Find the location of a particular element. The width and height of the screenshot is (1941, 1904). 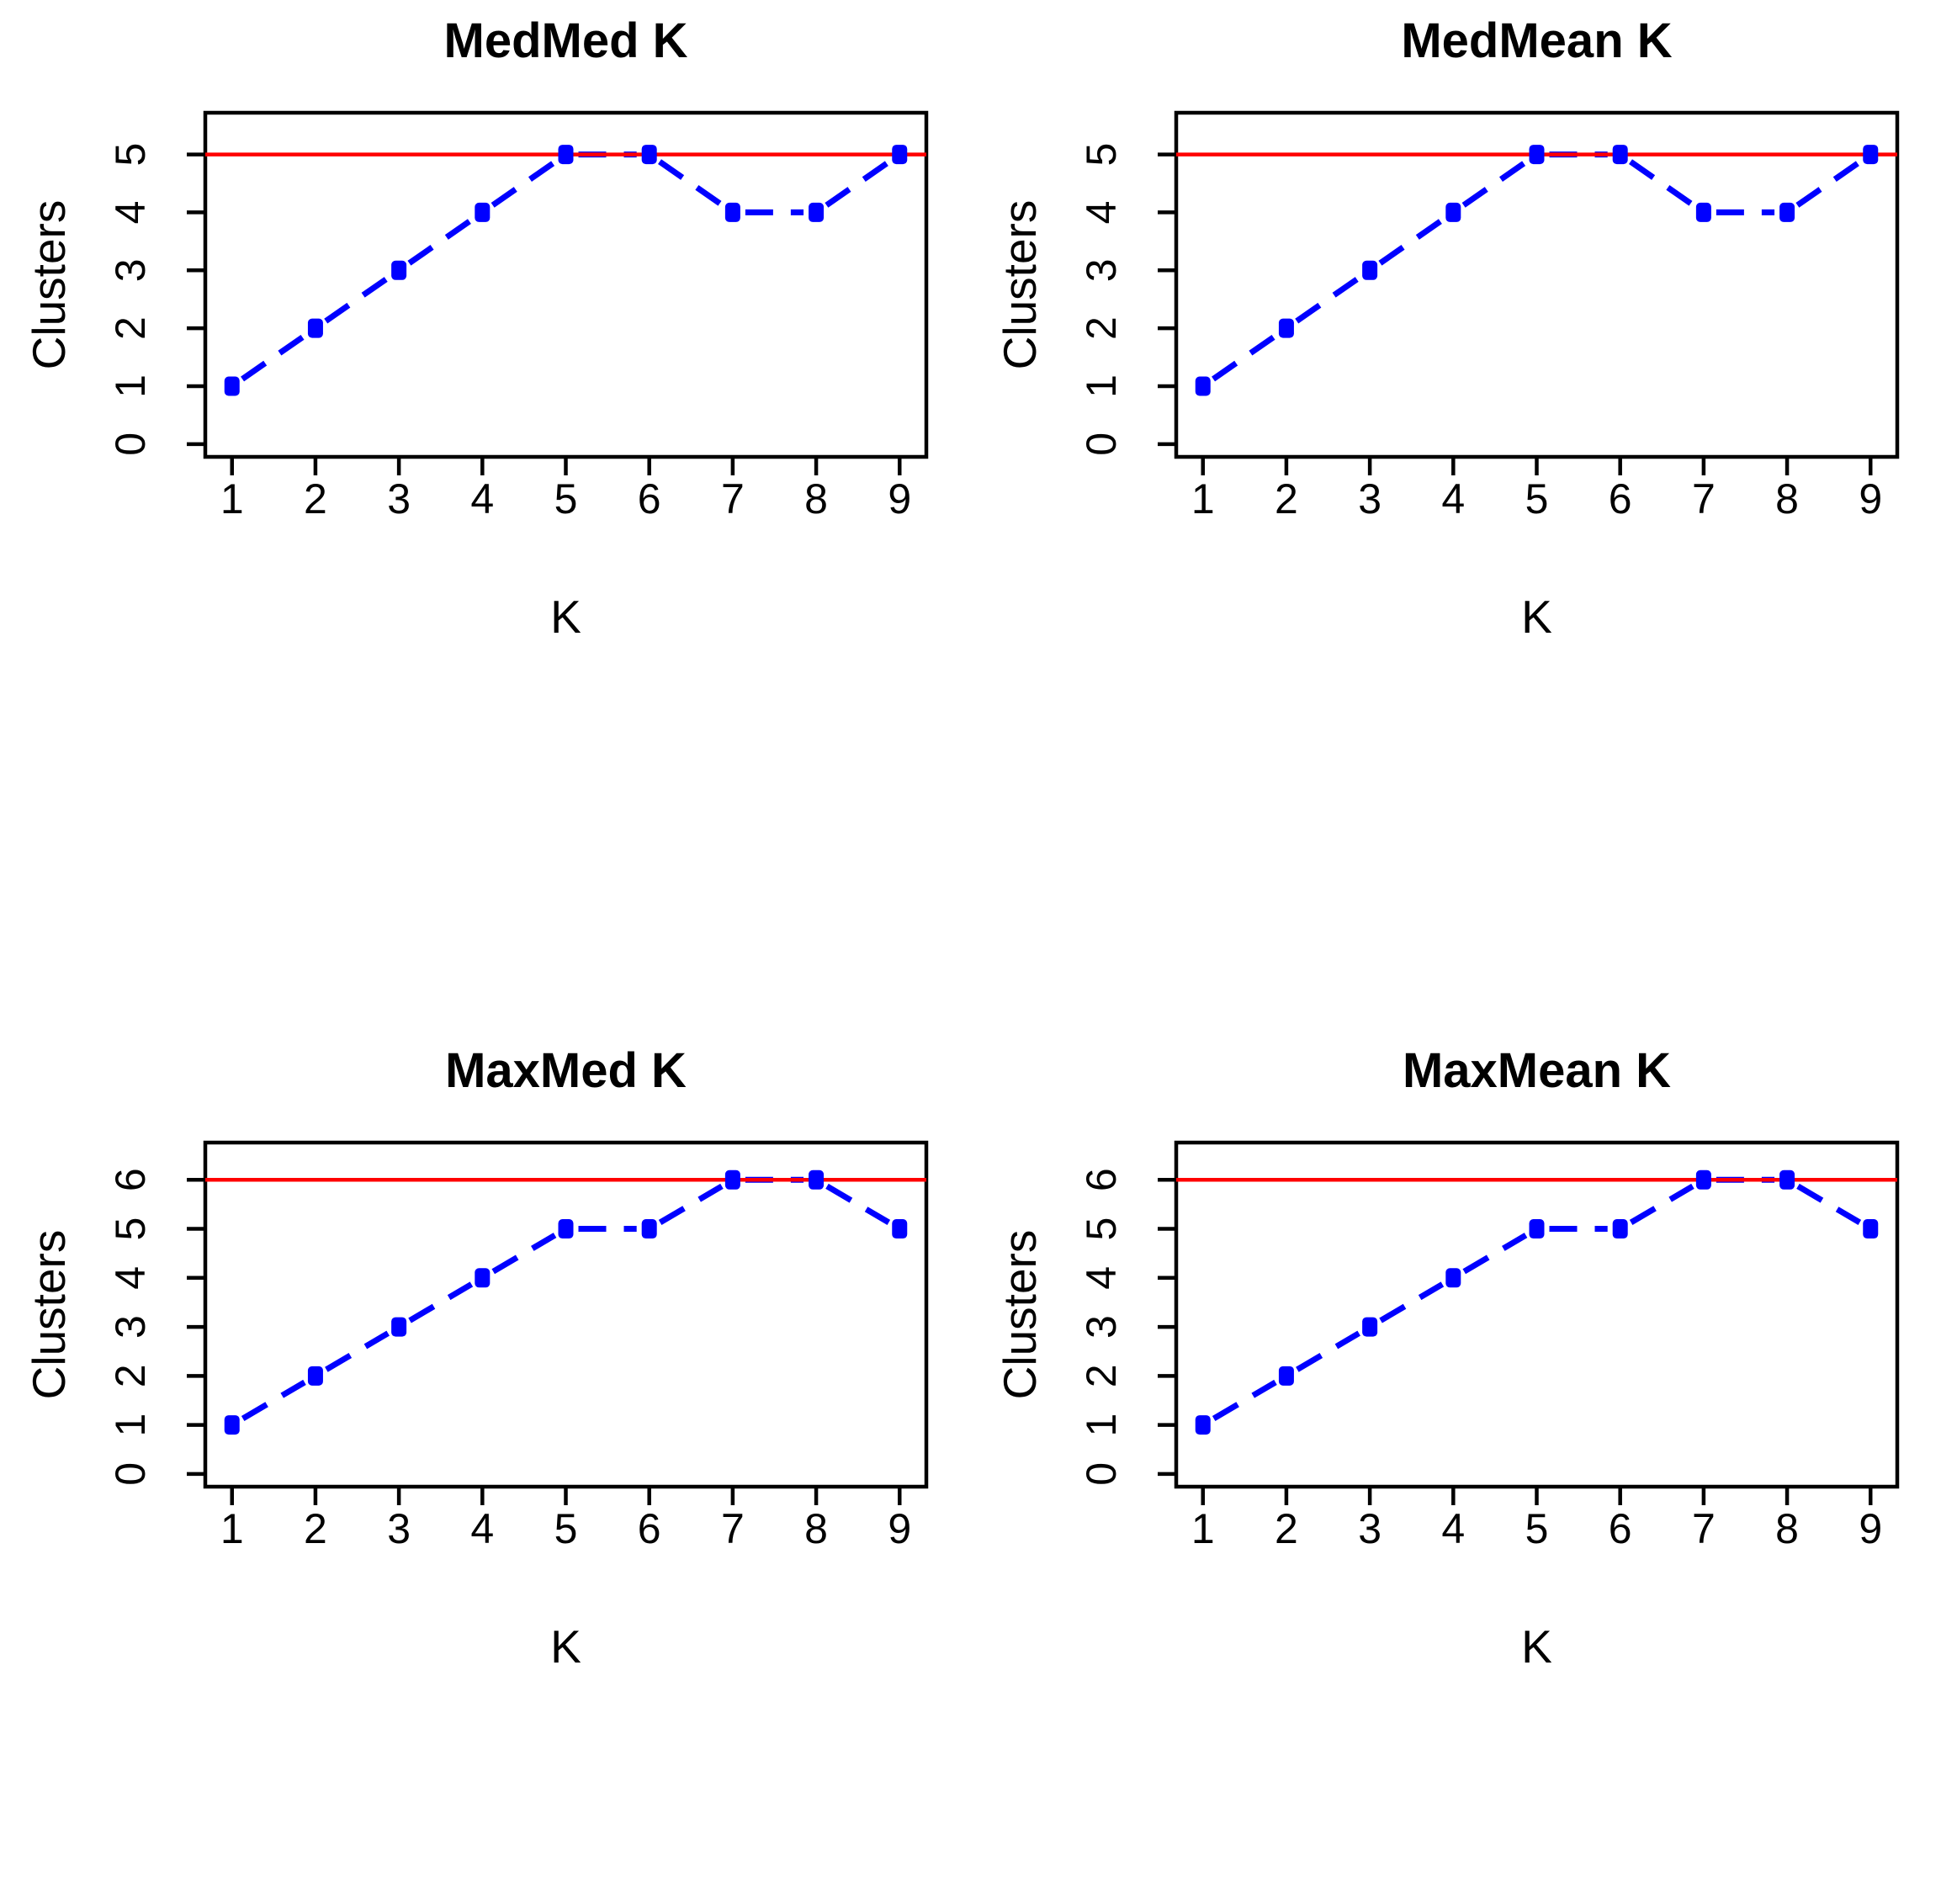

x-tick-label: 8 is located at coordinates (1787, 1528).